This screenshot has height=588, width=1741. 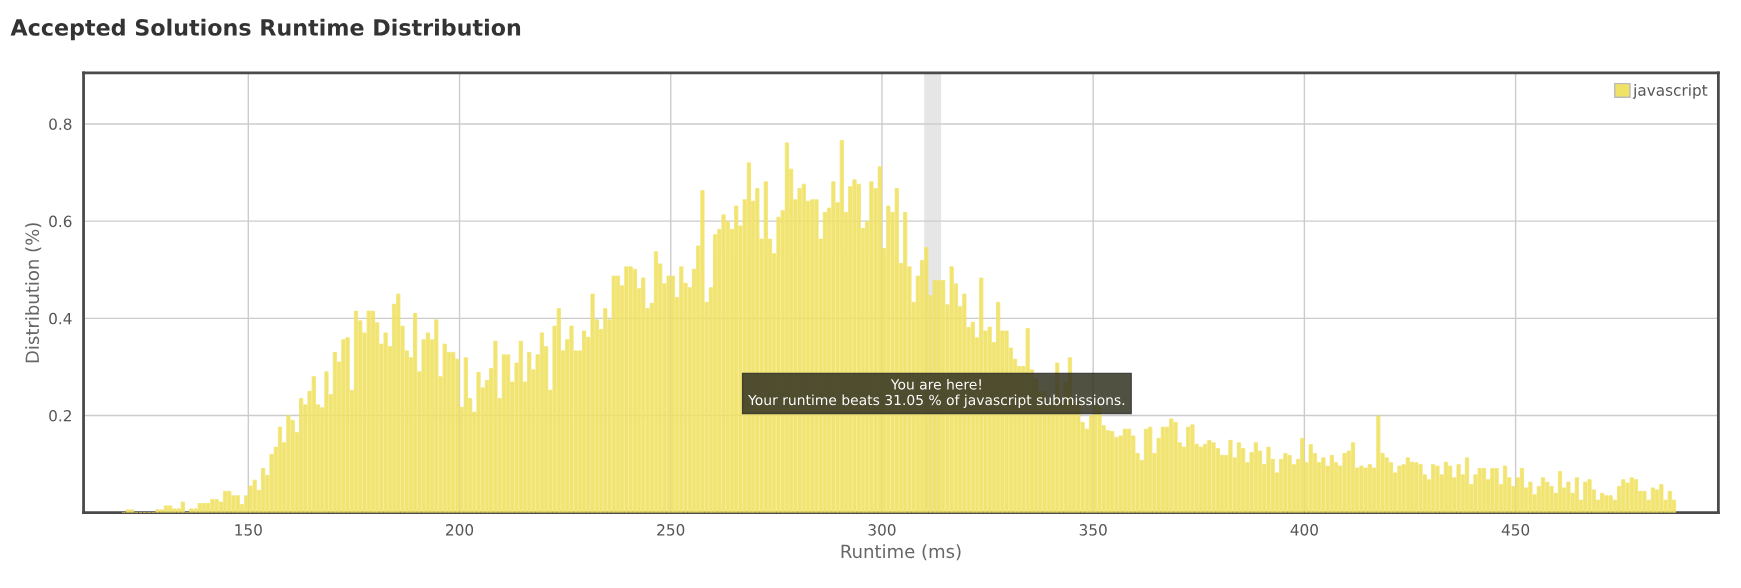 I want to click on y-tick-label: 0.4, so click(x=60, y=318).